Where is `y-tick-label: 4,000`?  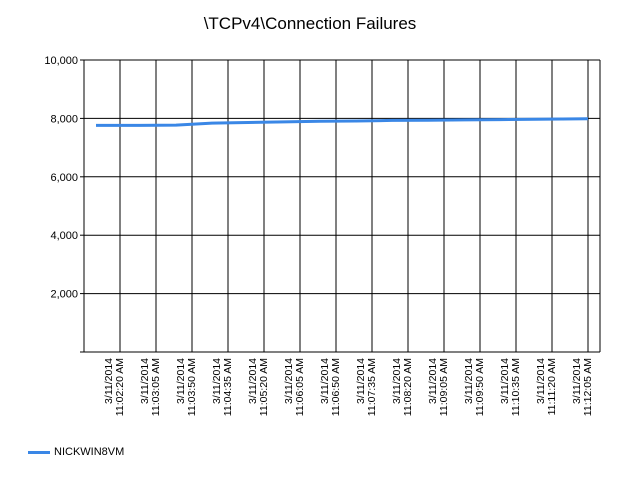 y-tick-label: 4,000 is located at coordinates (64, 236).